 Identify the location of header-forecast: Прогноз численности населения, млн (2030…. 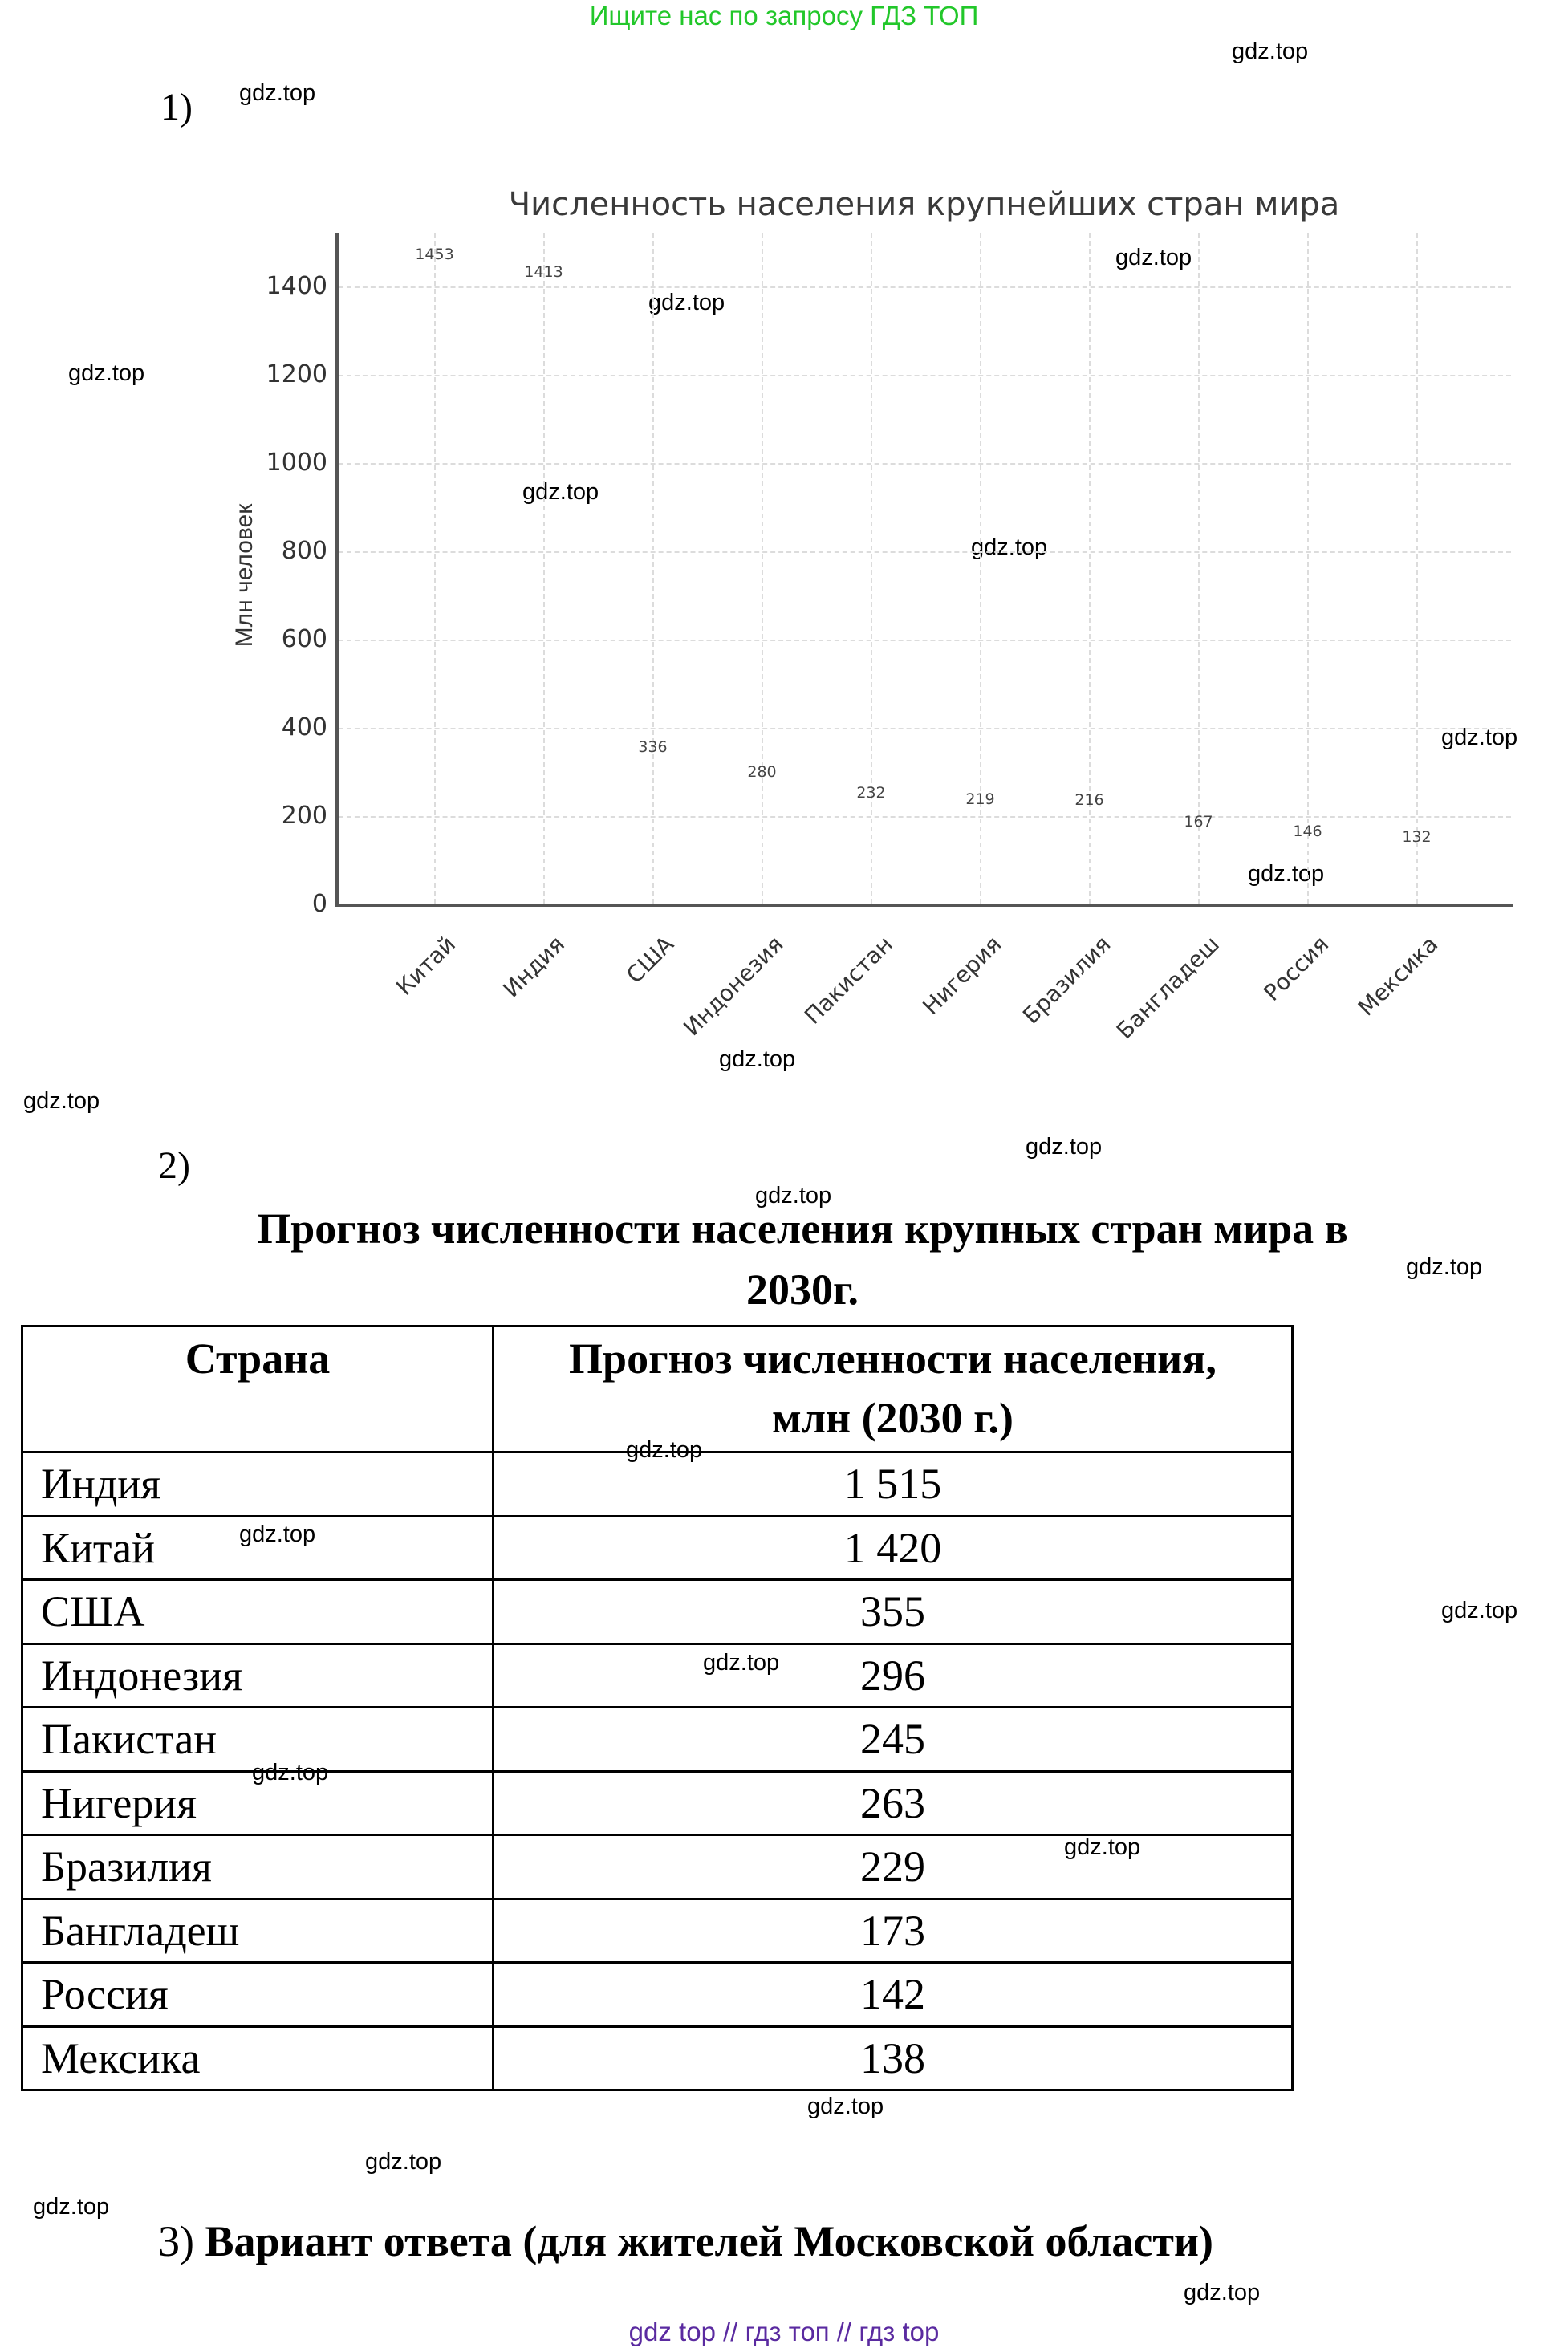
(893, 1389).